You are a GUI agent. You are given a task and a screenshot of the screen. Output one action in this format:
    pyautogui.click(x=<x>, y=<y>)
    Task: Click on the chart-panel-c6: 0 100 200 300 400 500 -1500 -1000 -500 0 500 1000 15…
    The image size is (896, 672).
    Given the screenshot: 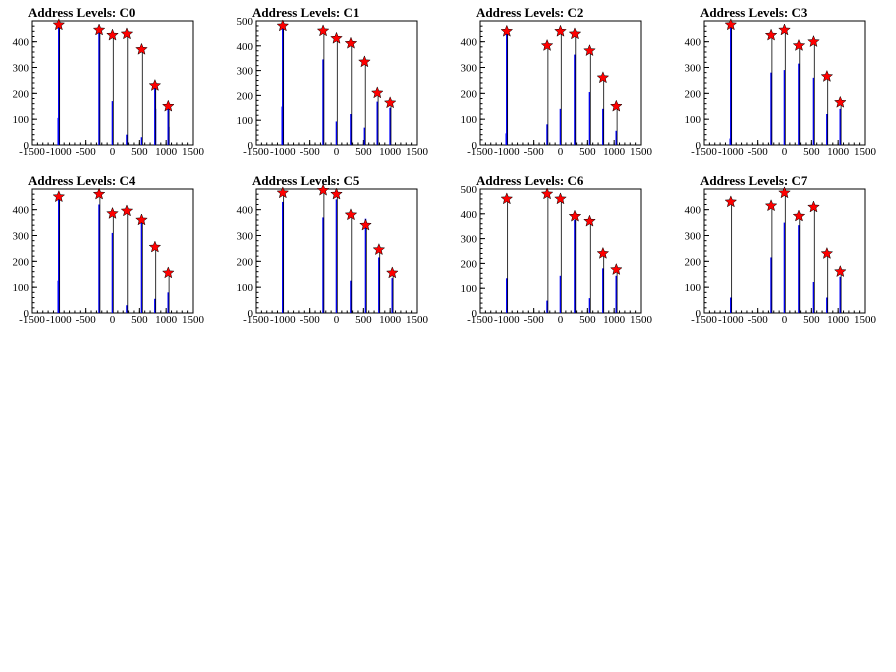 What is the action you would take?
    pyautogui.click(x=560, y=252)
    